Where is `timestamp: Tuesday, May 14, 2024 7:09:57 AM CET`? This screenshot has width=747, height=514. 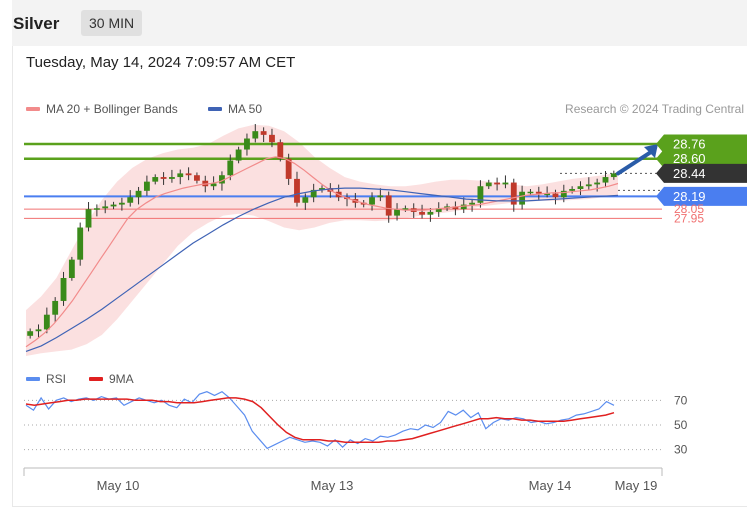 timestamp: Tuesday, May 14, 2024 7:09:57 AM CET is located at coordinates (161, 62).